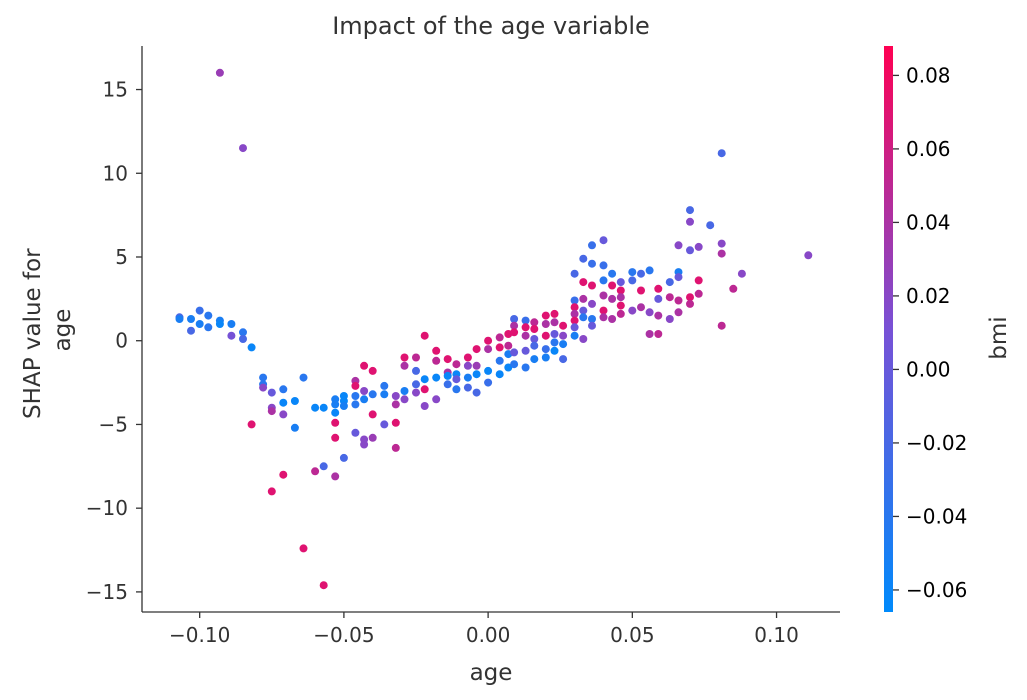  Describe the element at coordinates (928, 296) in the screenshot. I see `colorbar-tick-label: 0.02` at that location.